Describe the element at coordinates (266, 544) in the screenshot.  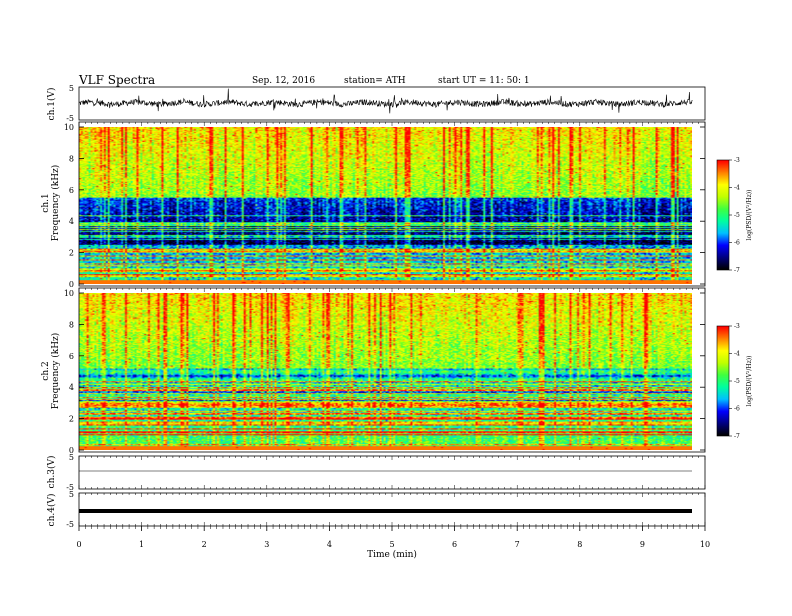
I see `time-tick-label: 3` at that location.